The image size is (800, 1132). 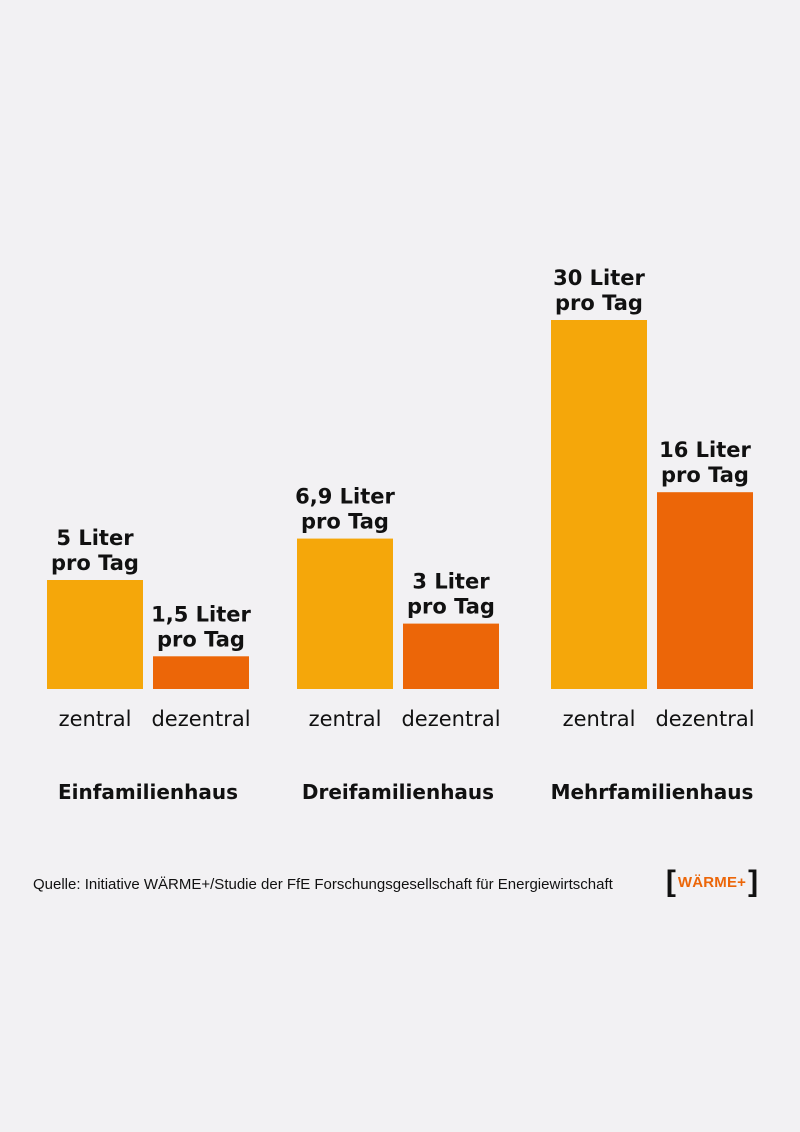 I want to click on data-label: 3 Liter, so click(x=451, y=582).